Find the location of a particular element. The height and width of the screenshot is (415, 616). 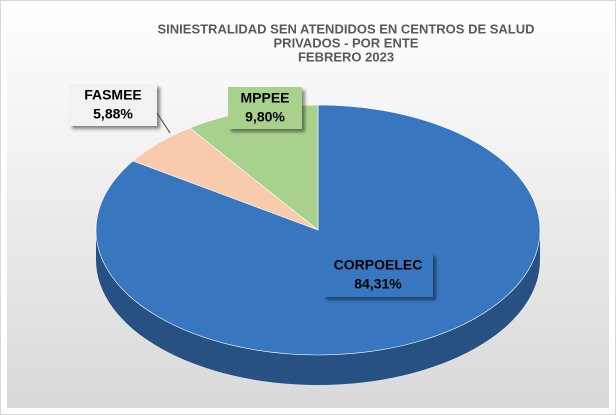

data-label-value: 5,88% is located at coordinates (113, 114).